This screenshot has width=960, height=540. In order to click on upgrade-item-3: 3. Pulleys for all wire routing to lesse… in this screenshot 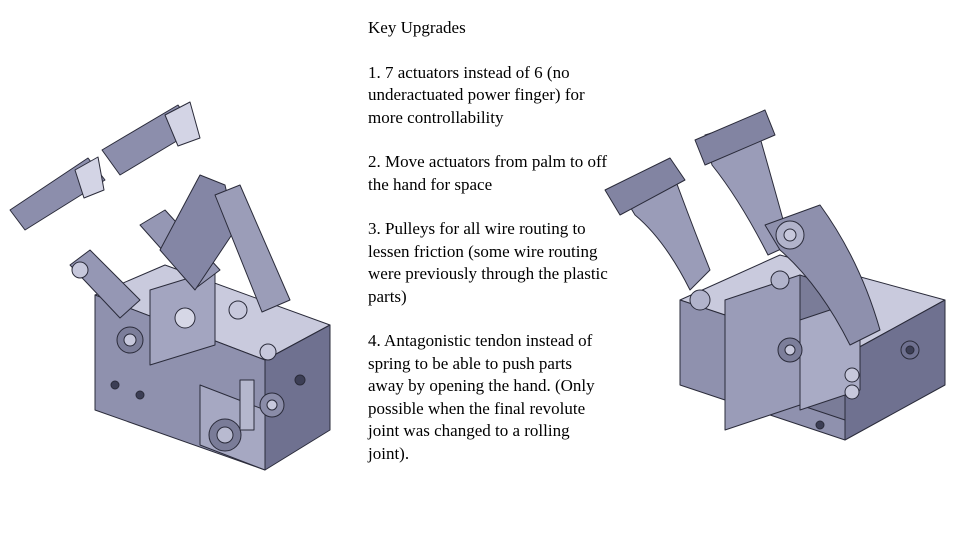, I will do `click(488, 262)`.